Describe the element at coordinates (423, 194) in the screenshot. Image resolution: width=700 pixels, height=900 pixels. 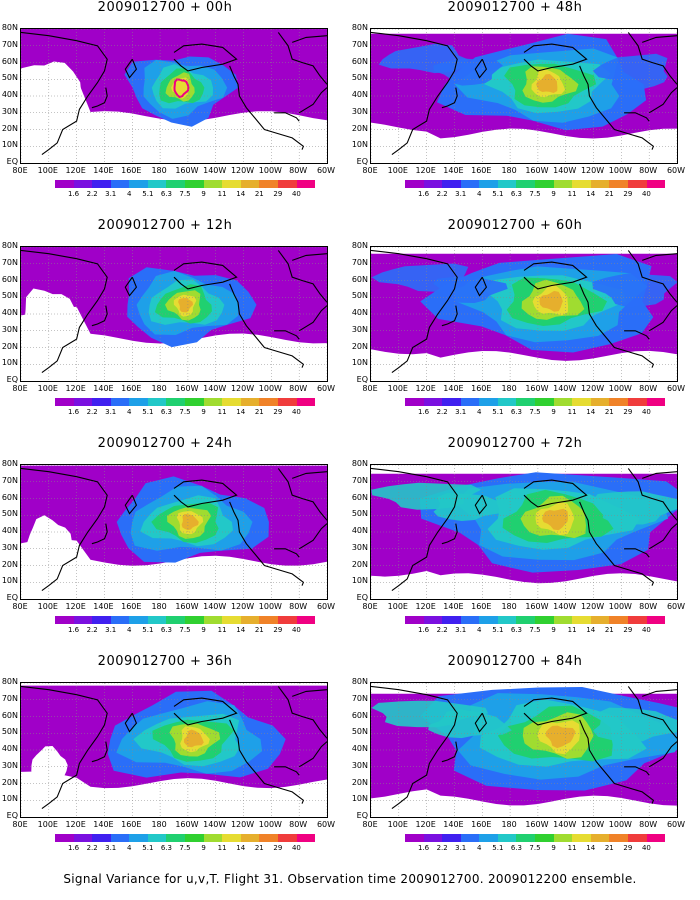
I see `colorbar-label: 1.6` at that location.